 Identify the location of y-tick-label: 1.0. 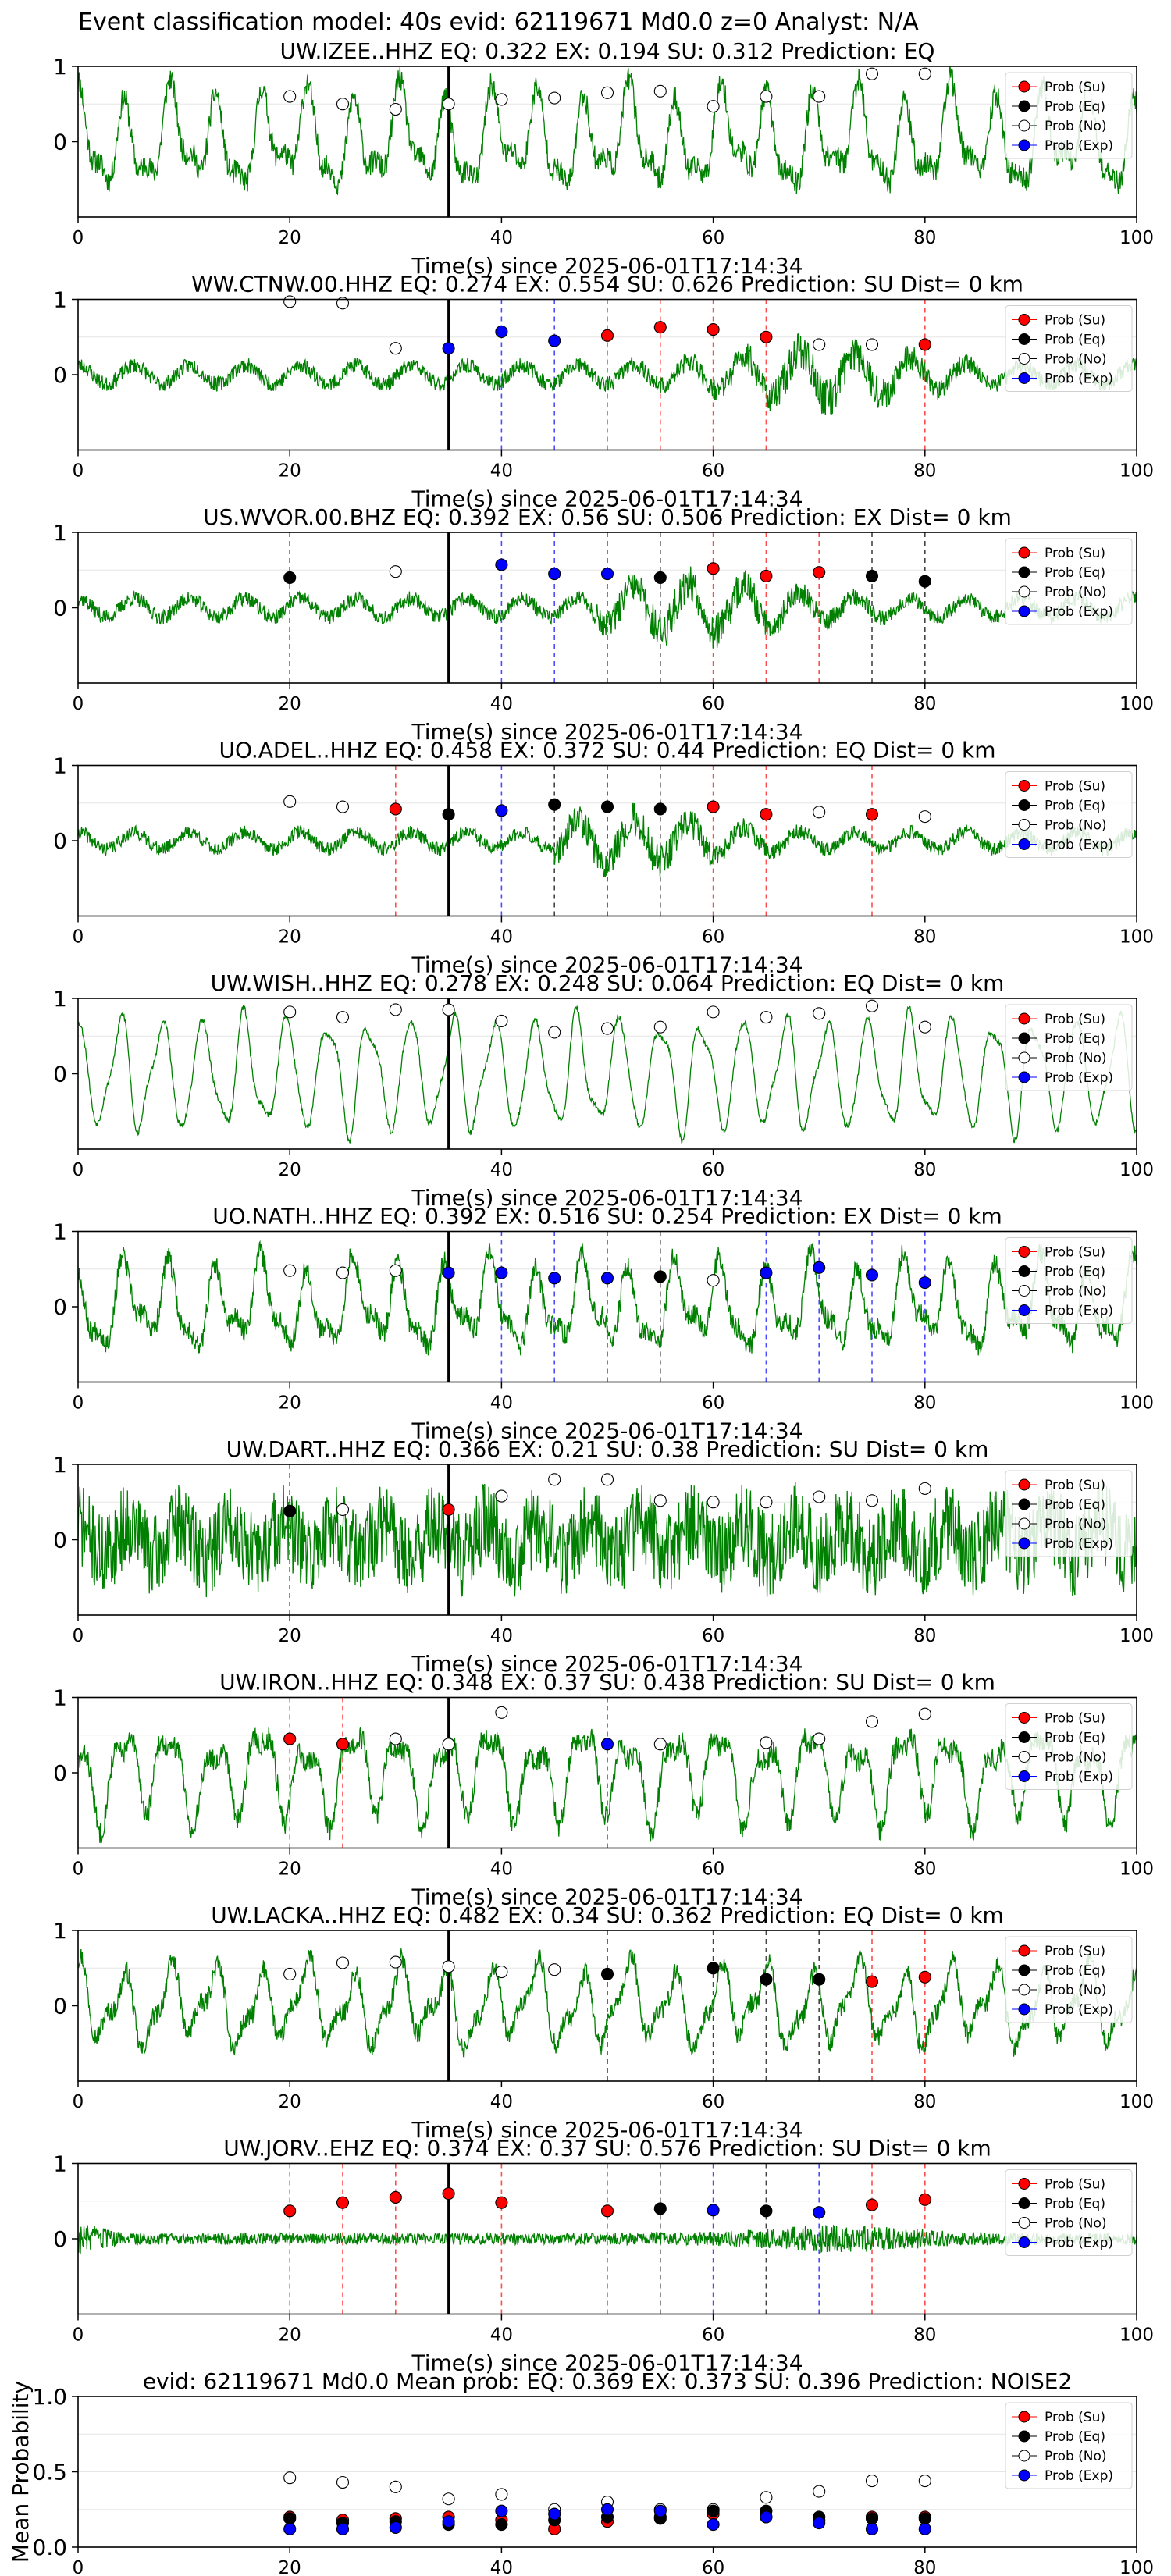
(49, 2397).